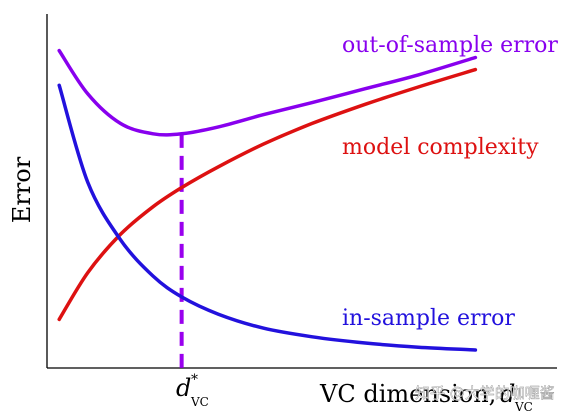  I want to click on x-tick-sup: *, so click(194, 380).